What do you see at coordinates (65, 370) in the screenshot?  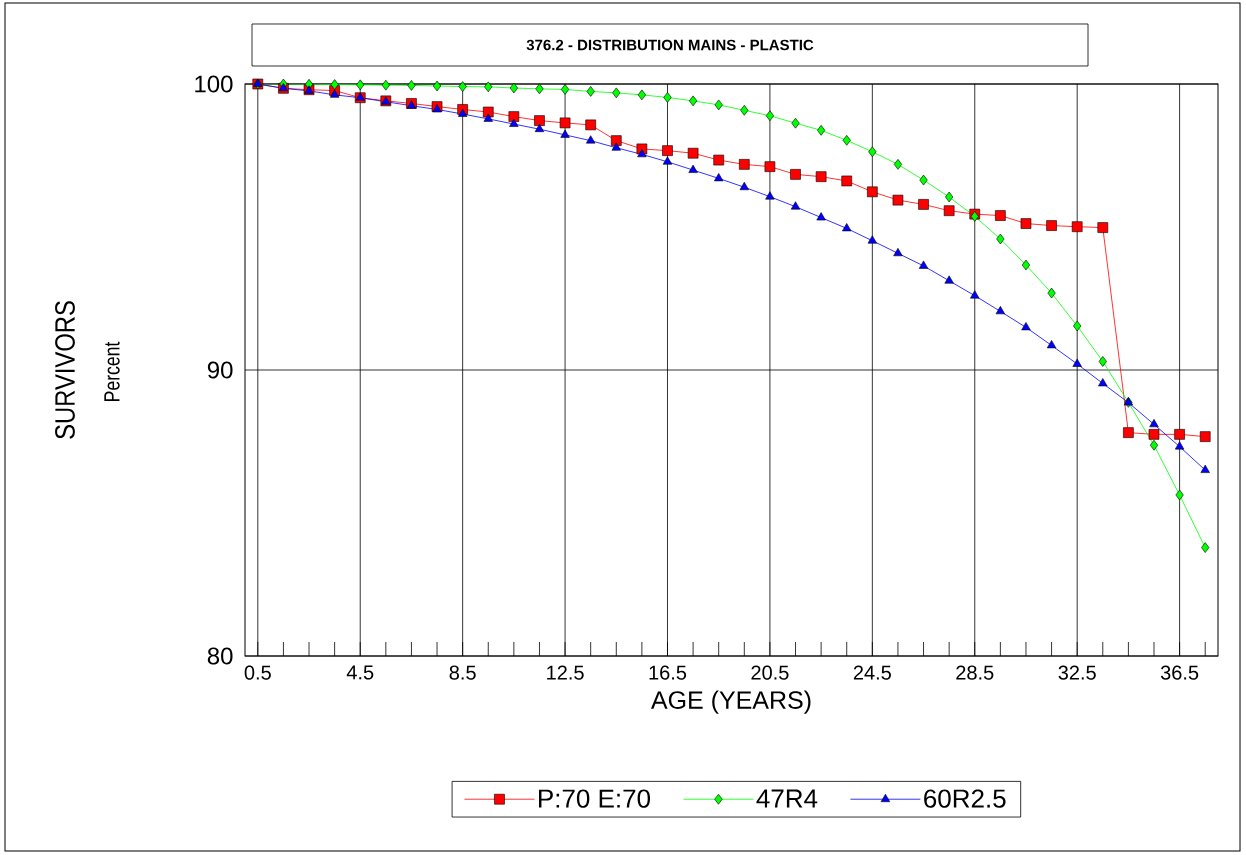 I see `y-axis-title: SURVIVORS` at bounding box center [65, 370].